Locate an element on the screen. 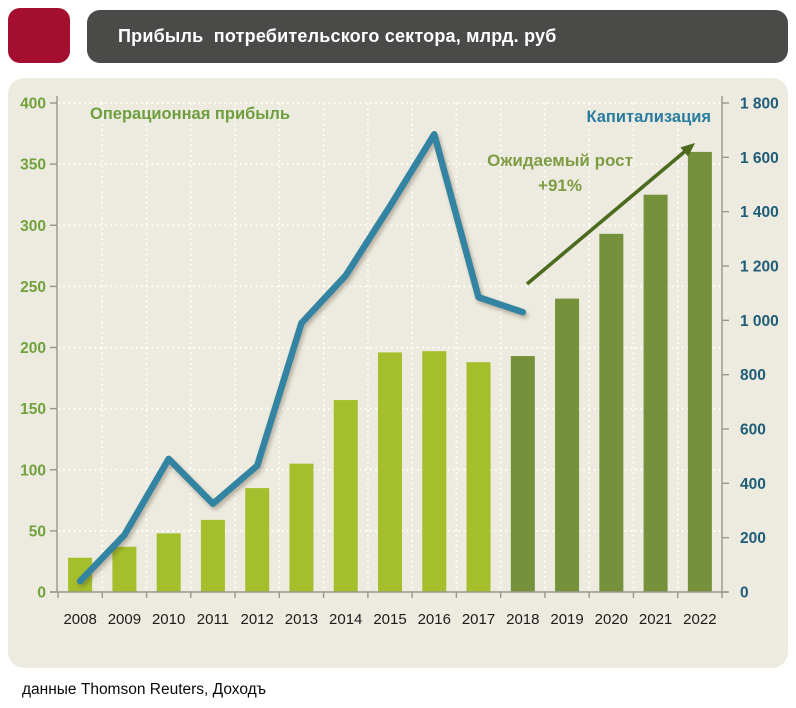 The image size is (796, 708). annotation-growth-text: Ожидаемый рост is located at coordinates (560, 160).